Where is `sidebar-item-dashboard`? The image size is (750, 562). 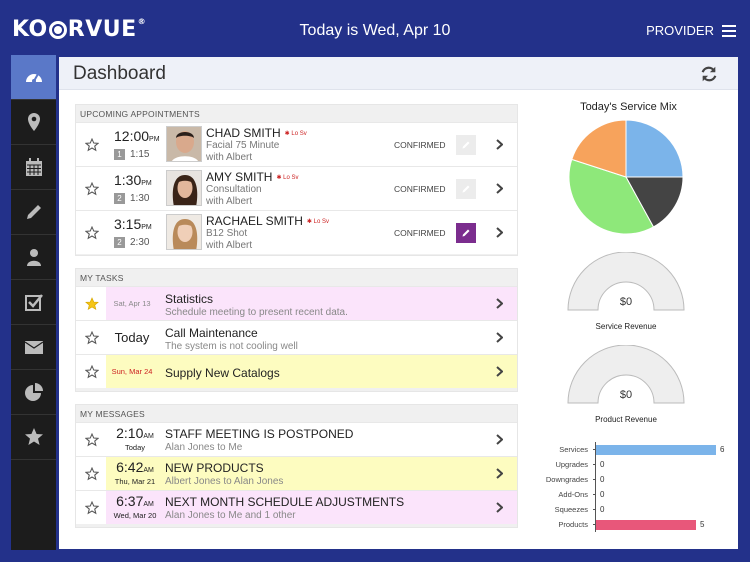
sidebar-item-dashboard is located at coordinates (33, 77).